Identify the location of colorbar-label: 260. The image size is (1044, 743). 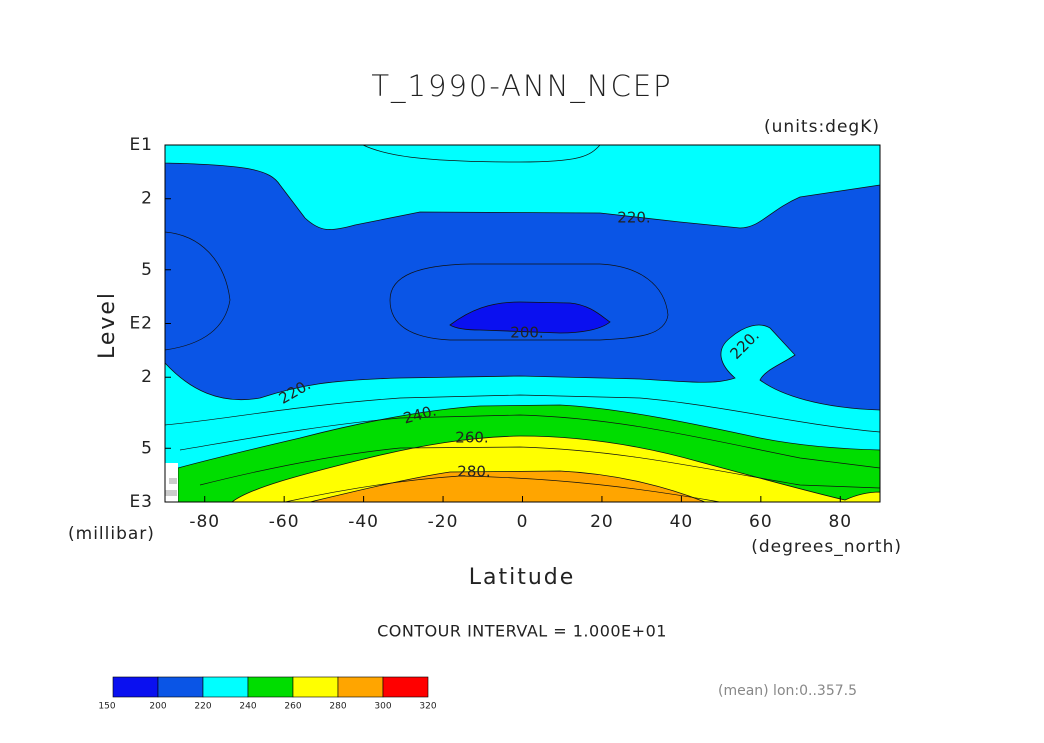
(292, 707).